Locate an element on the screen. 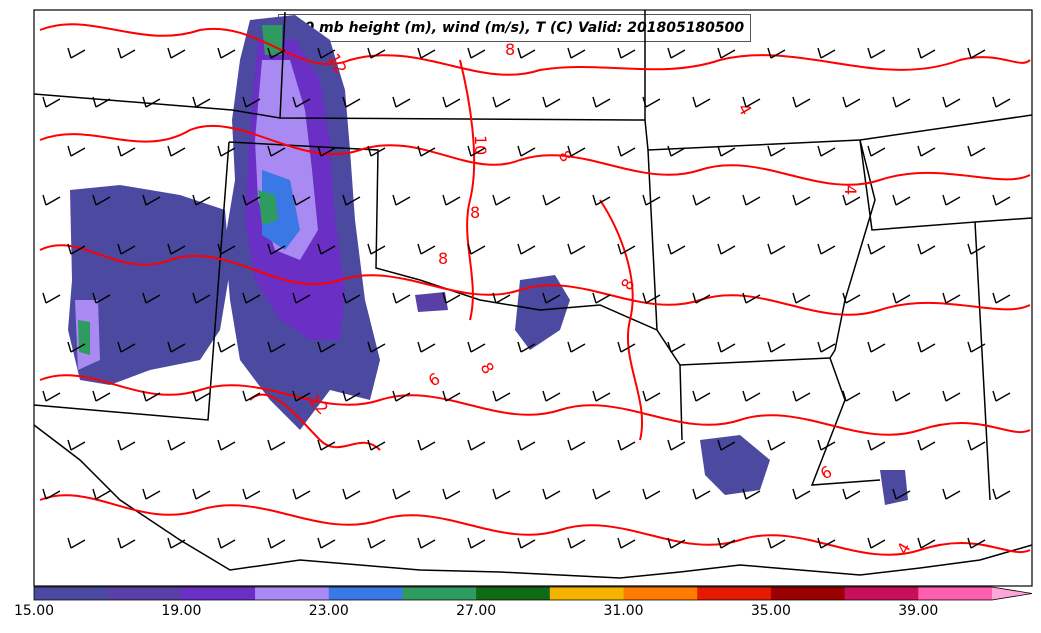  colorbar-tick-label: 35.00 is located at coordinates (770, 611).